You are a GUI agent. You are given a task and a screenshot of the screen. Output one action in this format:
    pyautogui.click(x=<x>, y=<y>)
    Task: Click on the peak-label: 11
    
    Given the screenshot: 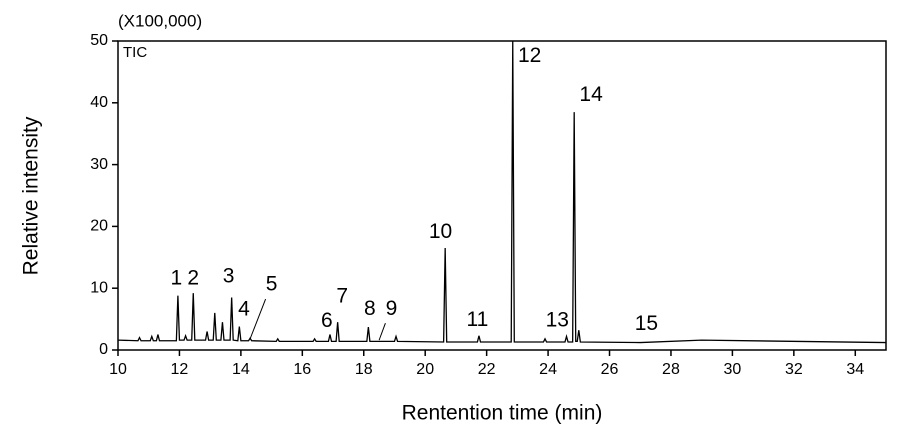 What is the action you would take?
    pyautogui.click(x=478, y=319)
    